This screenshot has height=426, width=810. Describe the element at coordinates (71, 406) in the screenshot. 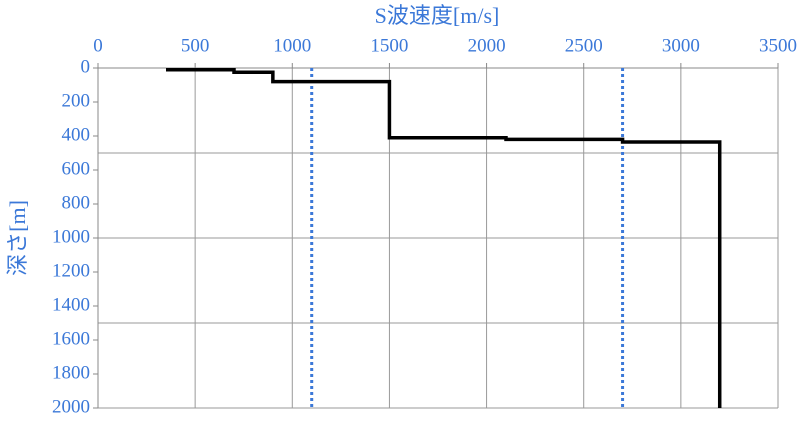

I see `y-tick-label: 2000` at that location.